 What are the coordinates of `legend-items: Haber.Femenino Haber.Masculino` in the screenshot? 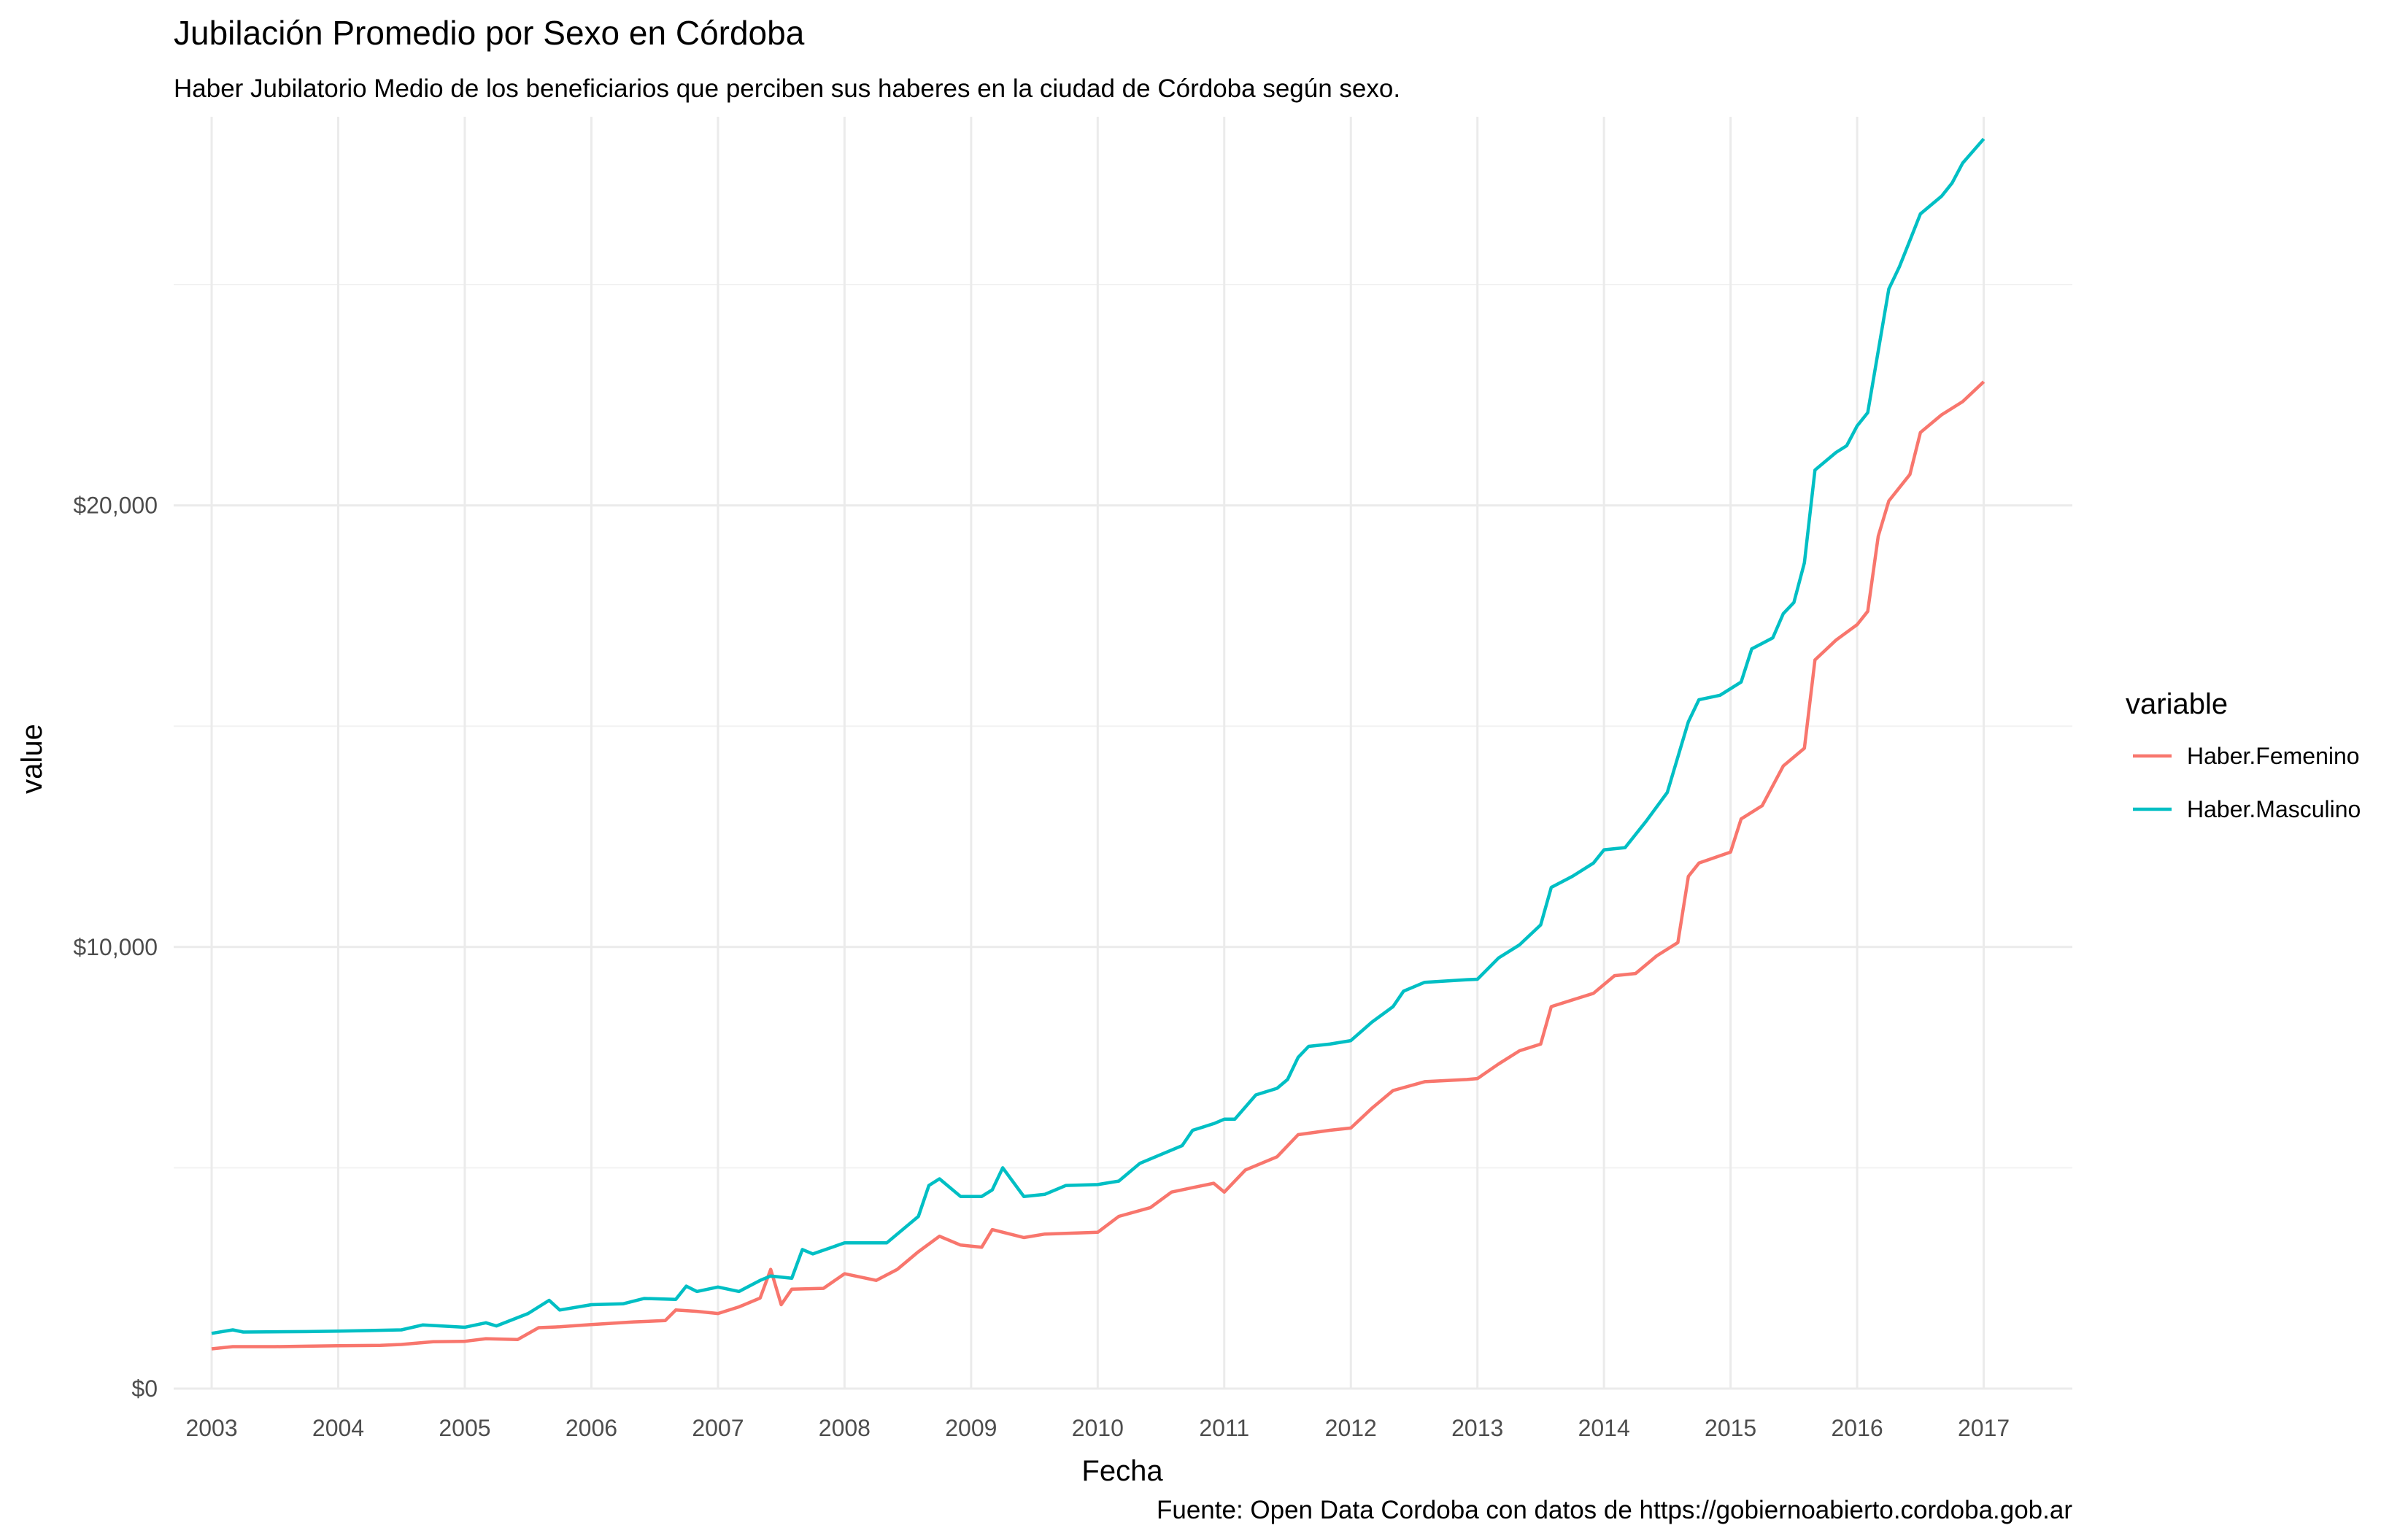 It's located at (2247, 782).